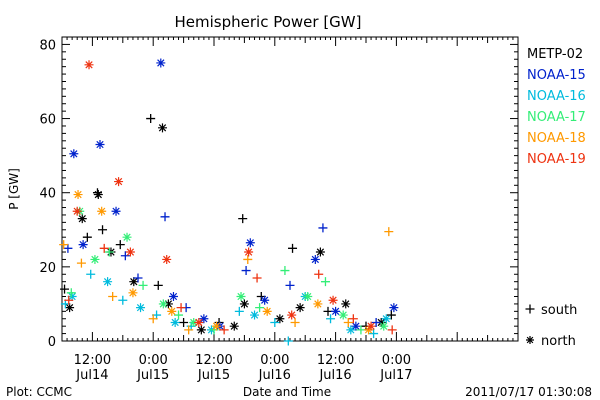 The width and height of the screenshot is (600, 400). What do you see at coordinates (14, 189) in the screenshot?
I see `y-axis-label: P [GW]` at bounding box center [14, 189].